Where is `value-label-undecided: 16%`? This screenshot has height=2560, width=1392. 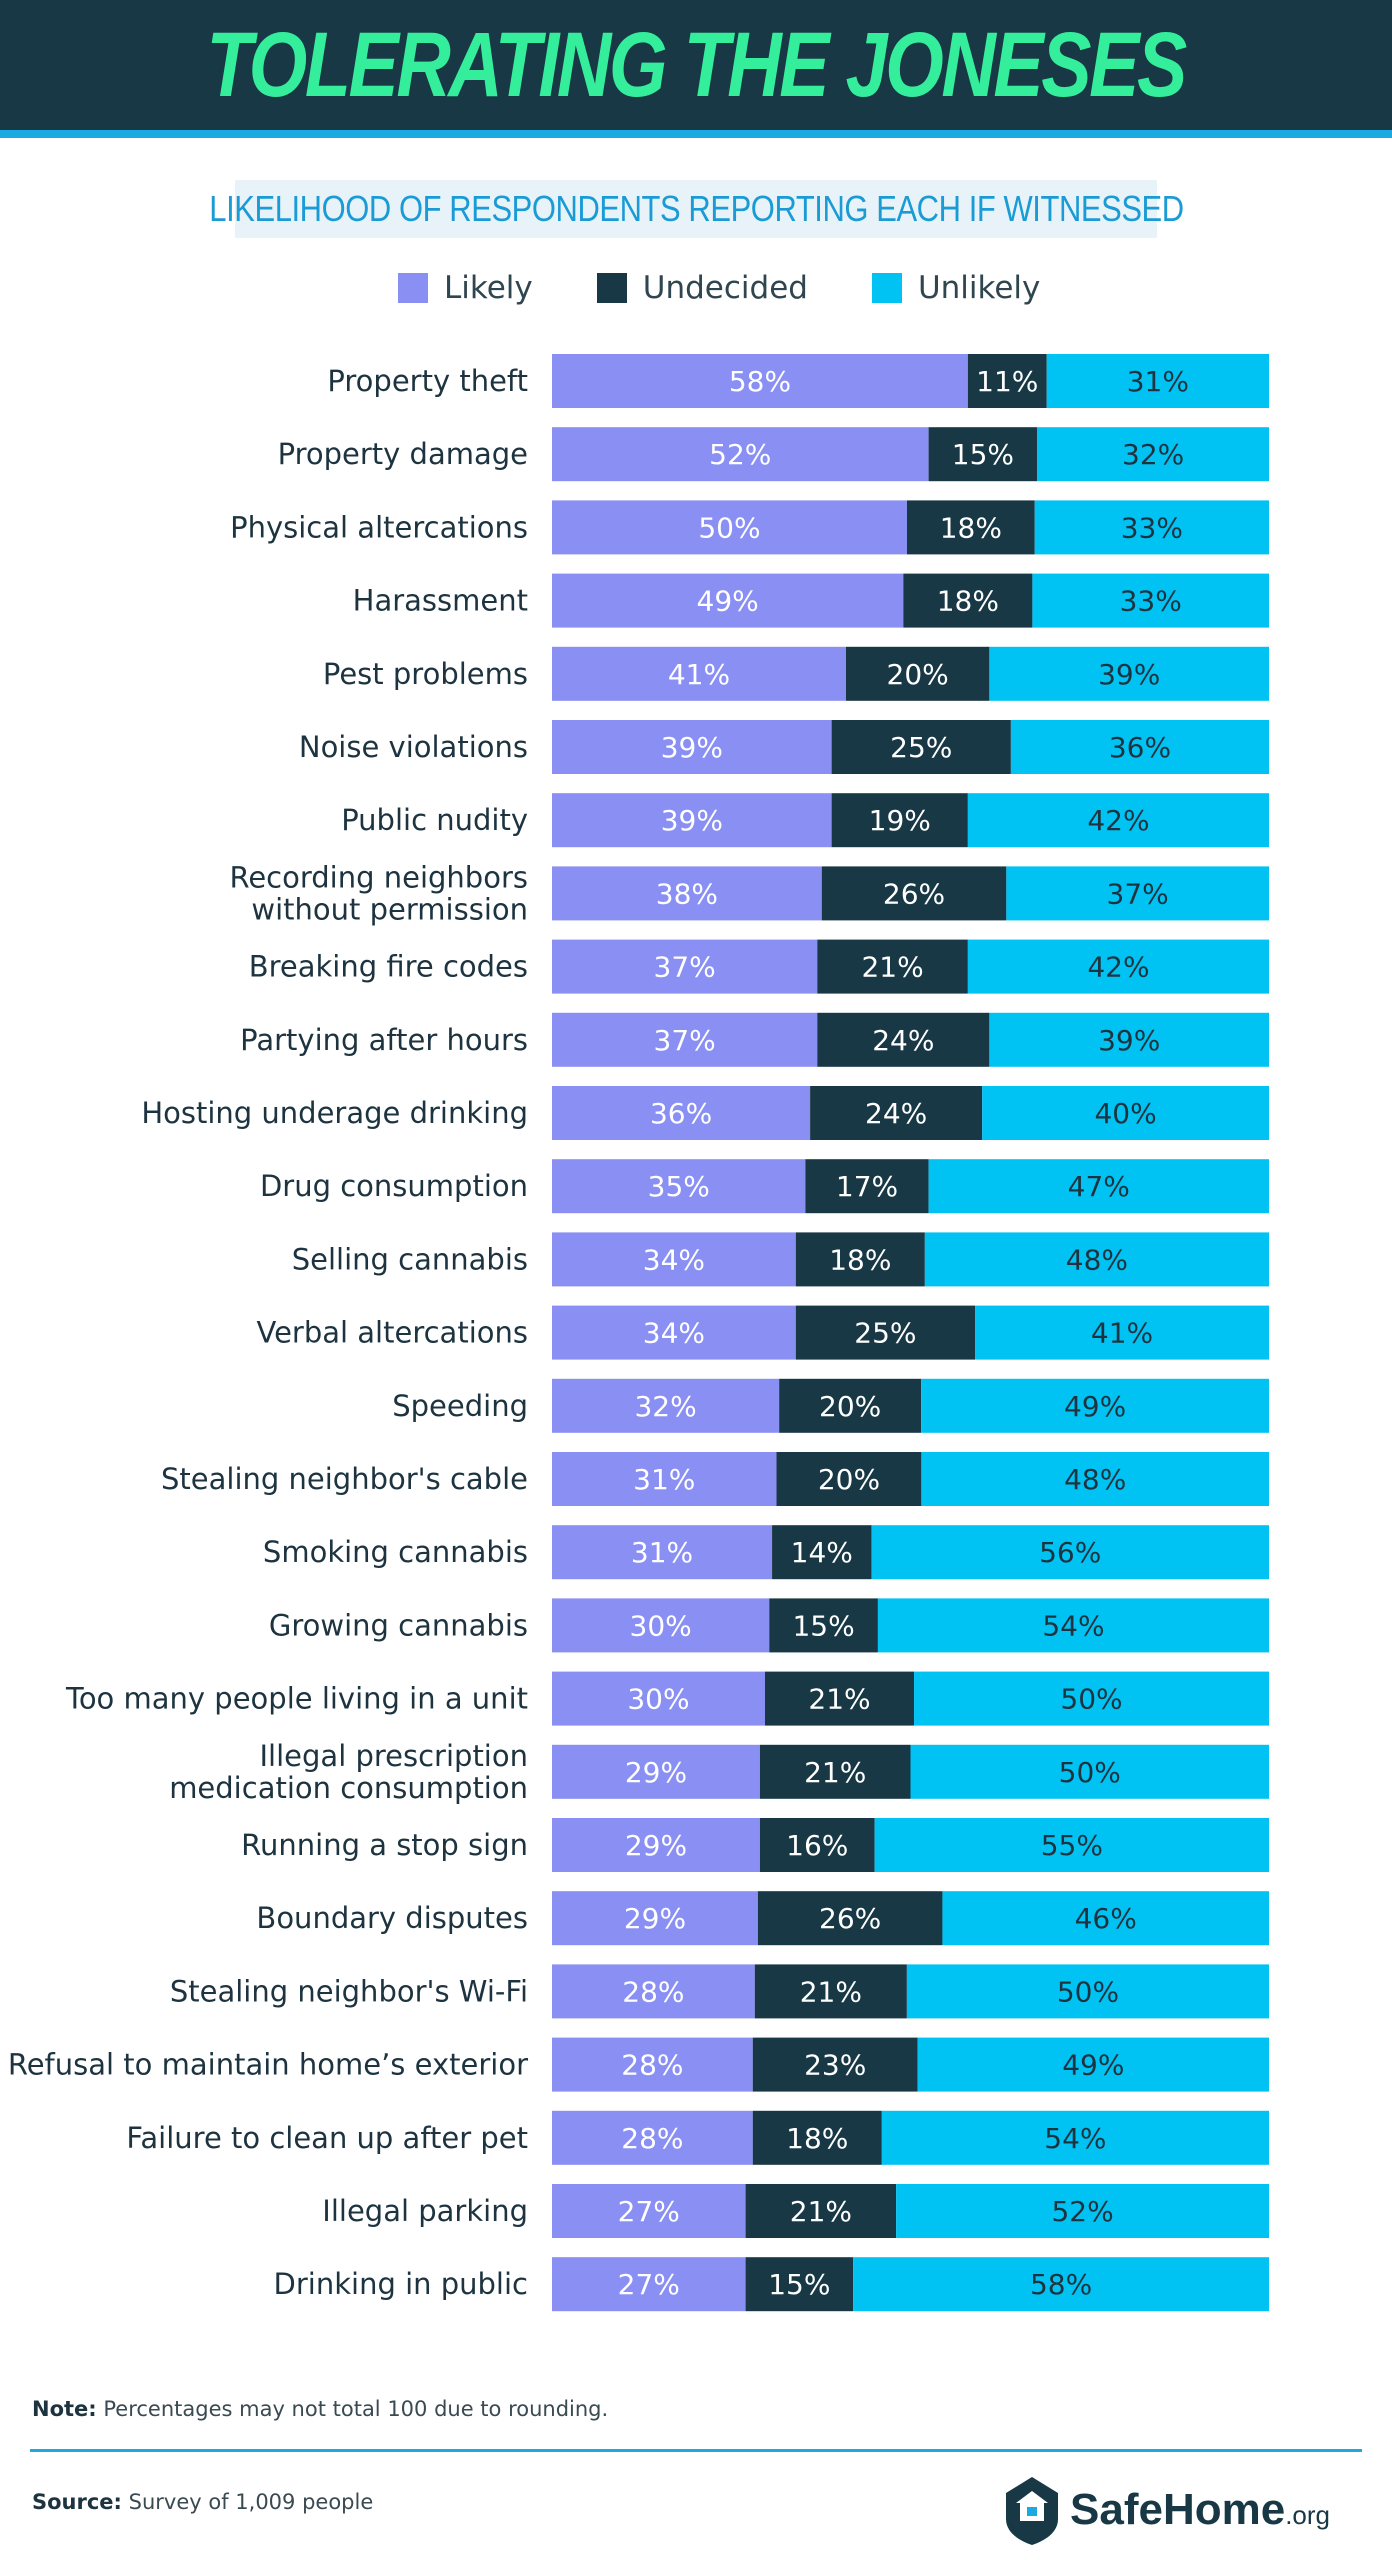
value-label-undecided: 16% is located at coordinates (817, 1845).